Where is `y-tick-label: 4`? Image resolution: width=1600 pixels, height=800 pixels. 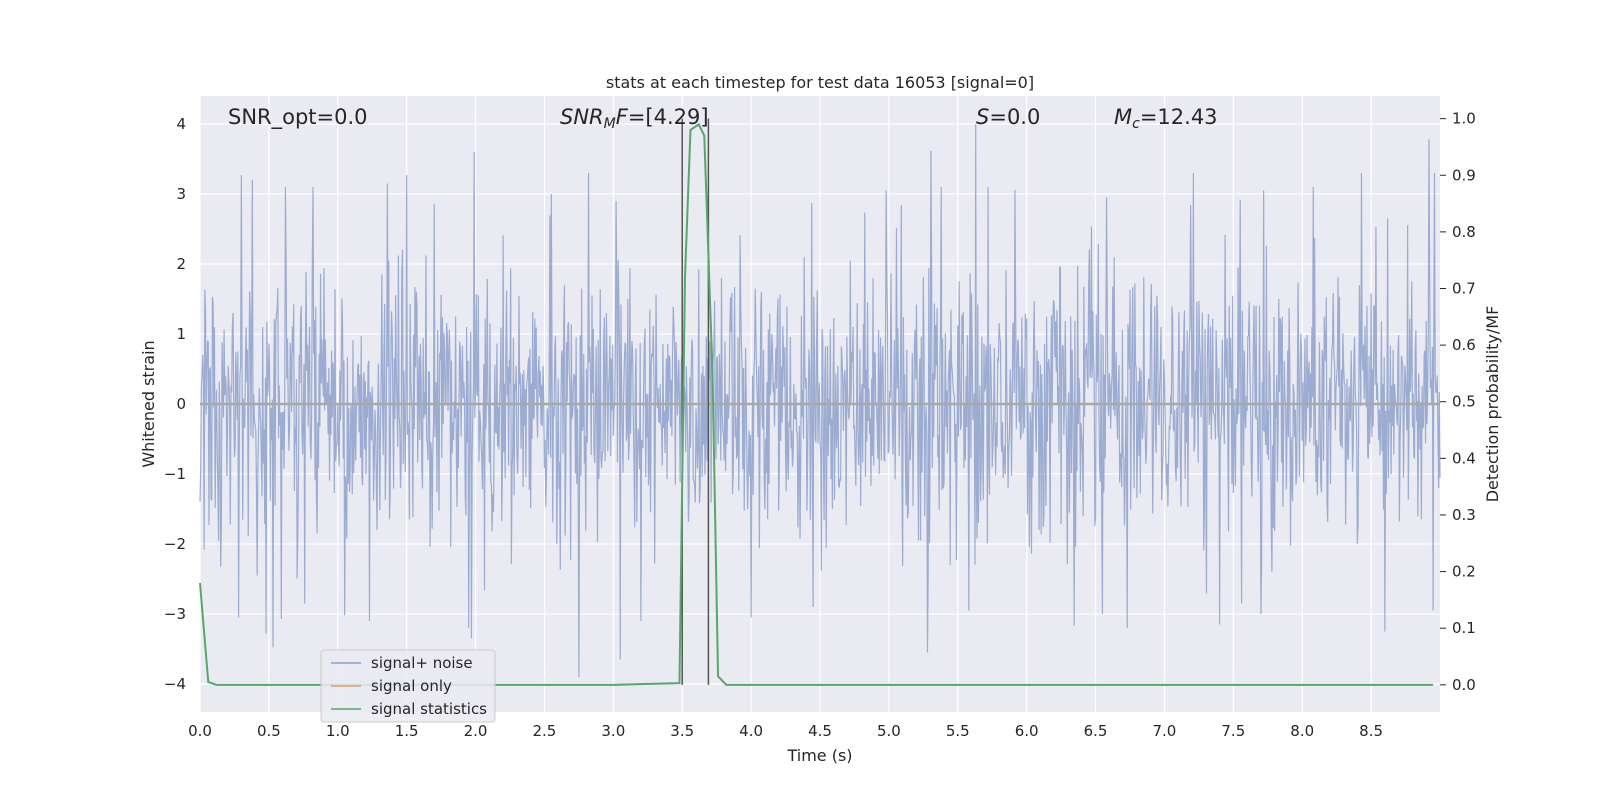 y-tick-label: 4 is located at coordinates (181, 124).